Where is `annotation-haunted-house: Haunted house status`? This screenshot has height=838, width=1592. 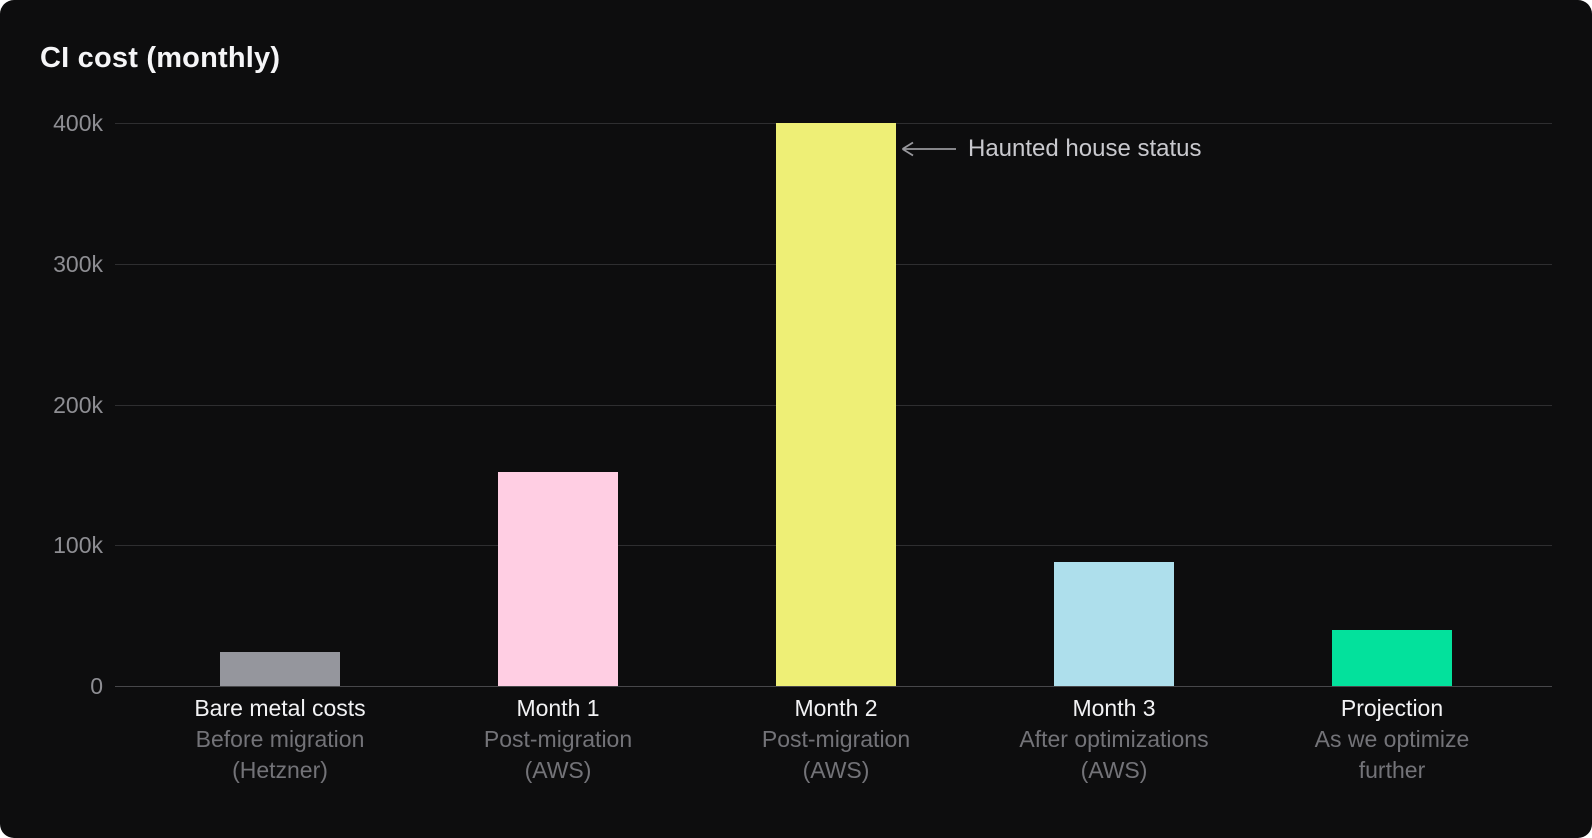
annotation-haunted-house: Haunted house status is located at coordinates (1050, 149).